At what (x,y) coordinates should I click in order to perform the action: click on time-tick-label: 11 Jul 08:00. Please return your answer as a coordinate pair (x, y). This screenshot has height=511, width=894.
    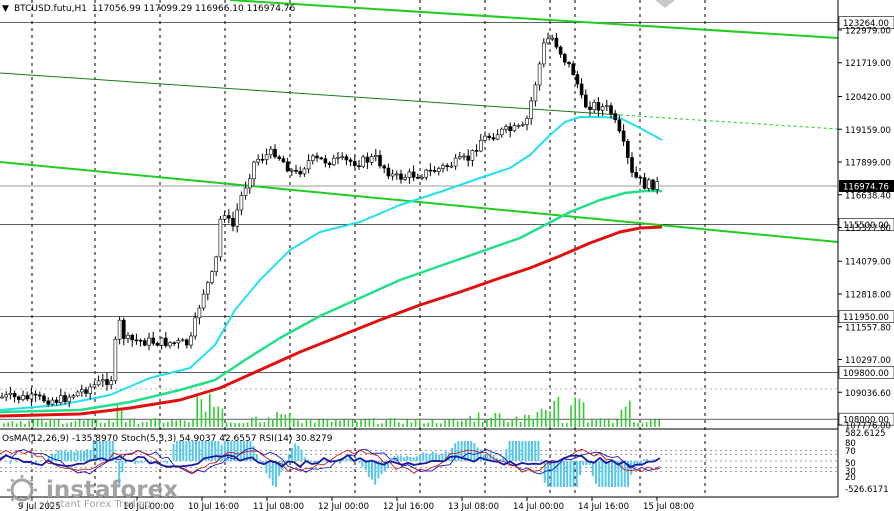
    Looking at the image, I should click on (278, 506).